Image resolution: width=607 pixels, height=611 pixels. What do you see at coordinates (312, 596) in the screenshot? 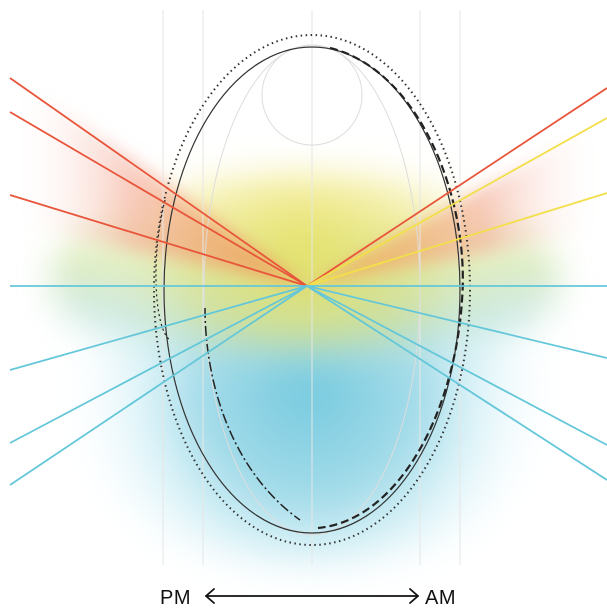
I see `double-headed-horizontal-arrow-icon` at bounding box center [312, 596].